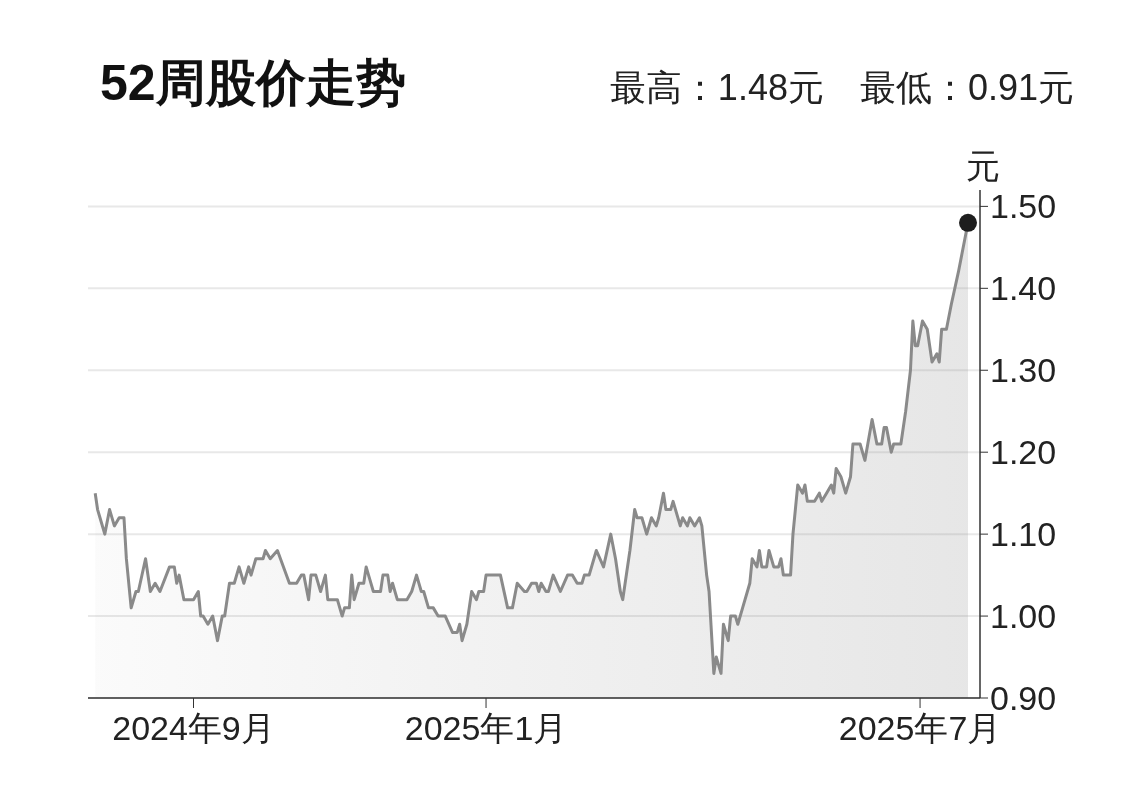 The height and width of the screenshot is (811, 1140). I want to click on x-tick-label: 2024年9月, so click(193, 728).